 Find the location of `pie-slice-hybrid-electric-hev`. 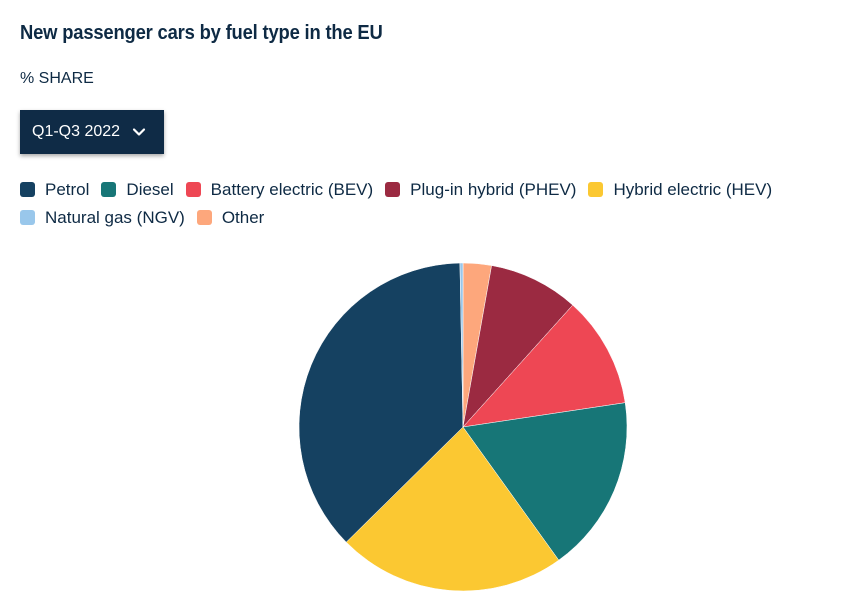

pie-slice-hybrid-electric-hev is located at coordinates (452, 509).